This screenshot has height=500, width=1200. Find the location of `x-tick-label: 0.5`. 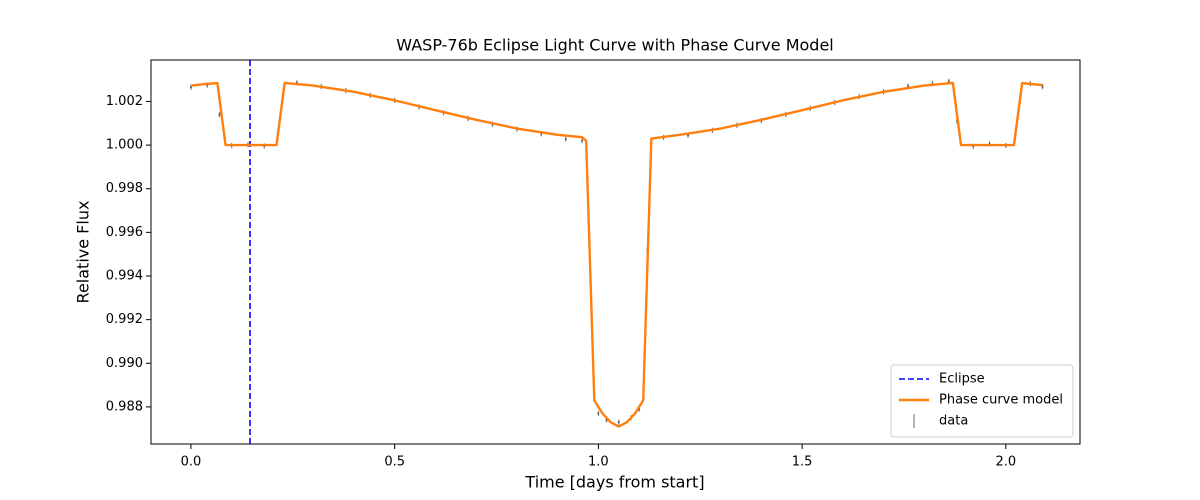

x-tick-label: 0.5 is located at coordinates (394, 462).